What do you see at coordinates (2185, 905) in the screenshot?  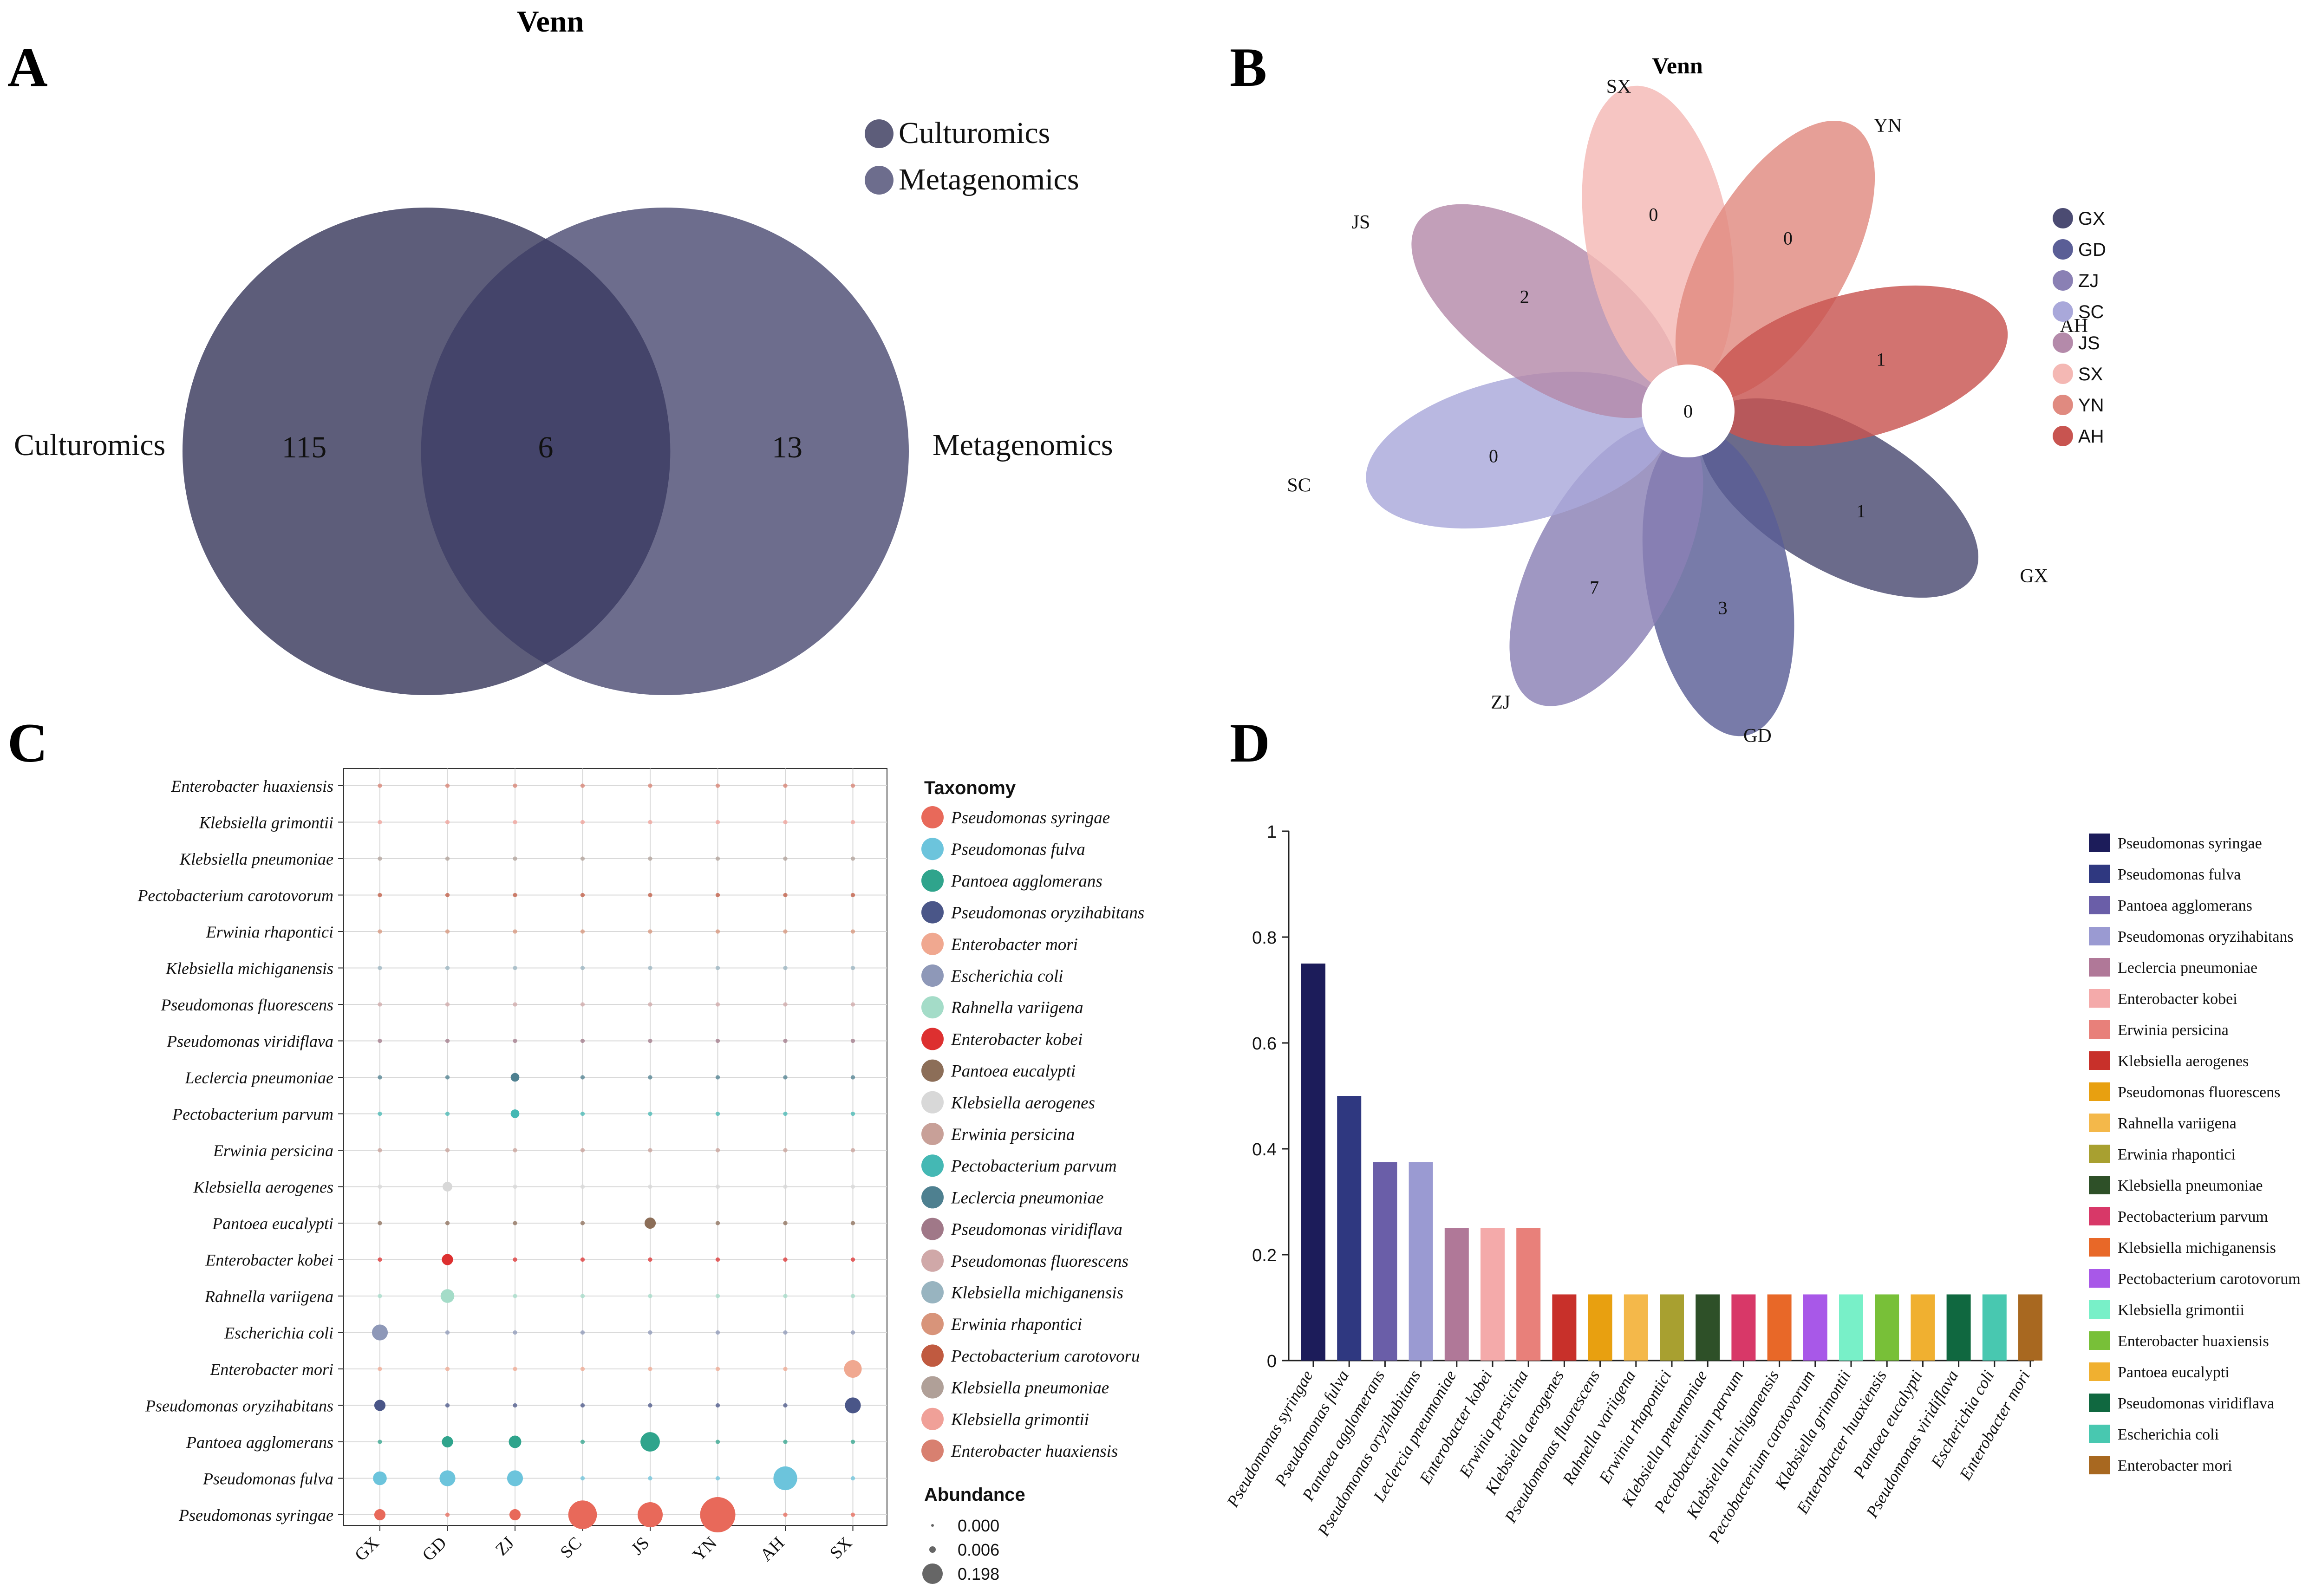 I see `bar-legend-label: Pantoea agglomerans` at bounding box center [2185, 905].